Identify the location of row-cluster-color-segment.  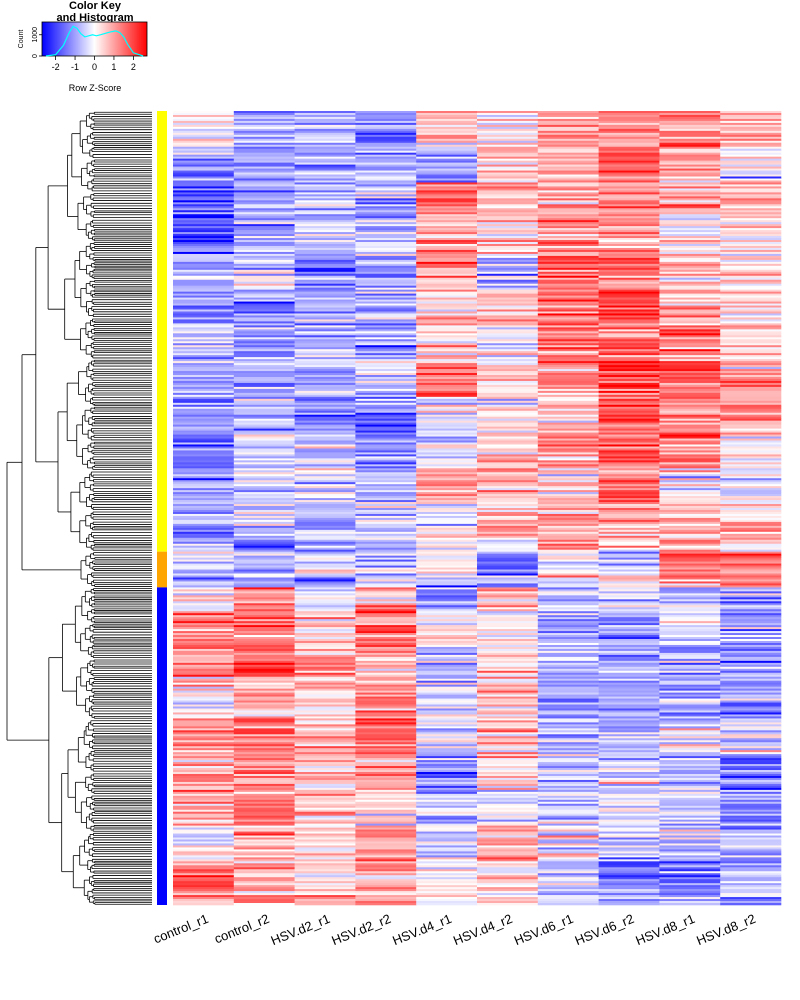
(162, 569).